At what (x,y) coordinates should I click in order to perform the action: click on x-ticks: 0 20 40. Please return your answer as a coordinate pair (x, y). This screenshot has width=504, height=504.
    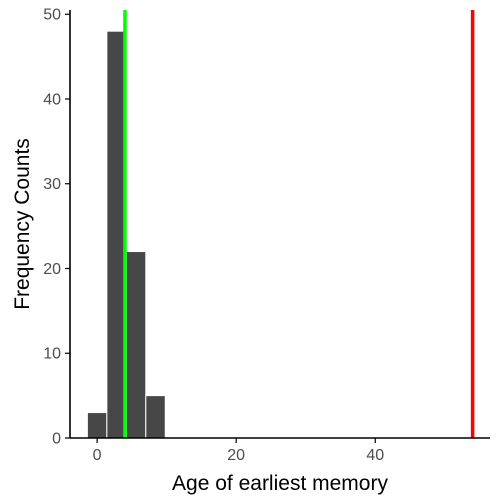
    Looking at the image, I should click on (238, 451).